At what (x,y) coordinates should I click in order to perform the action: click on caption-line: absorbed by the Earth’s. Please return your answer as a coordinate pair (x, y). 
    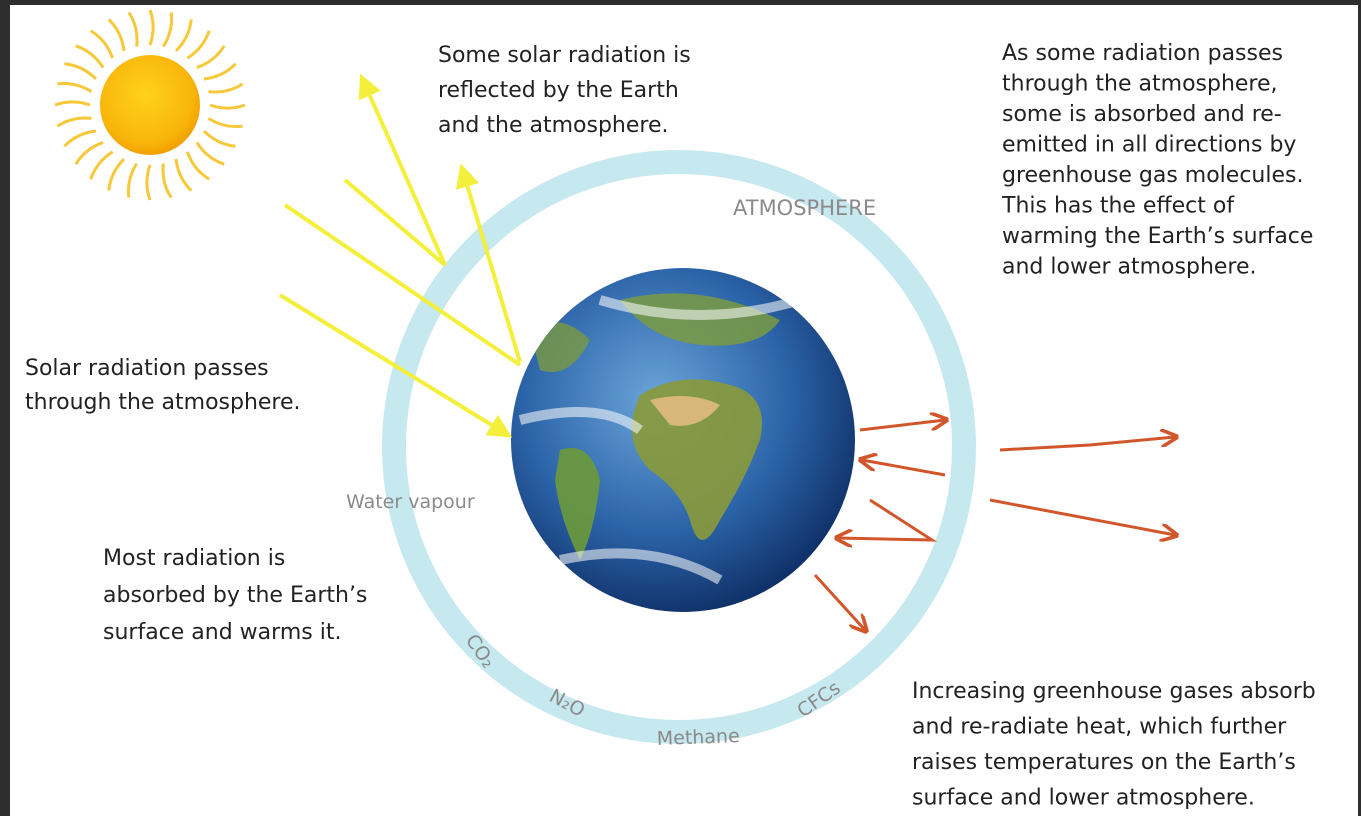
    Looking at the image, I should click on (235, 595).